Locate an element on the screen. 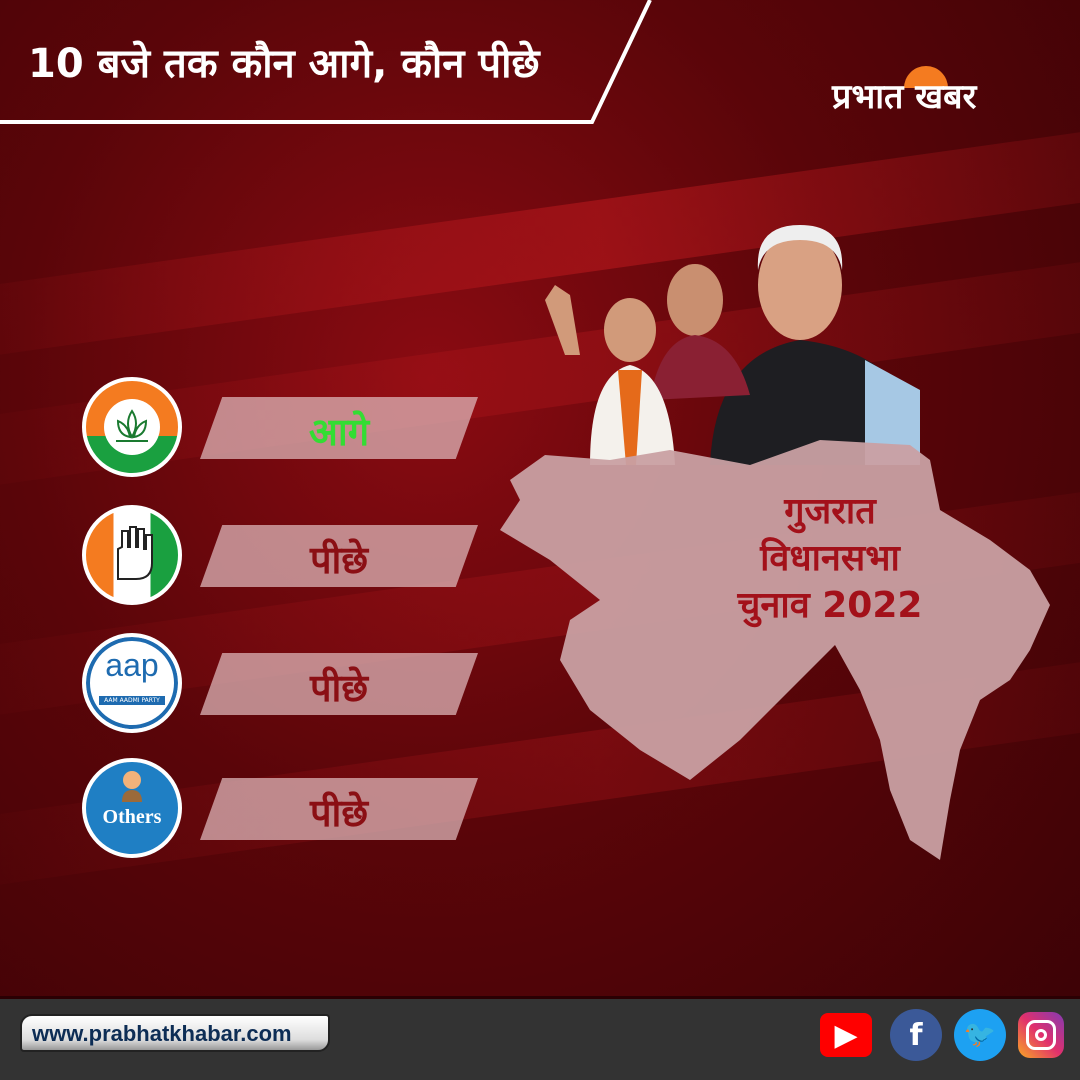 The height and width of the screenshot is (1080, 1080). aap-logo: aap AAM AADMI PARTY is located at coordinates (132, 683).